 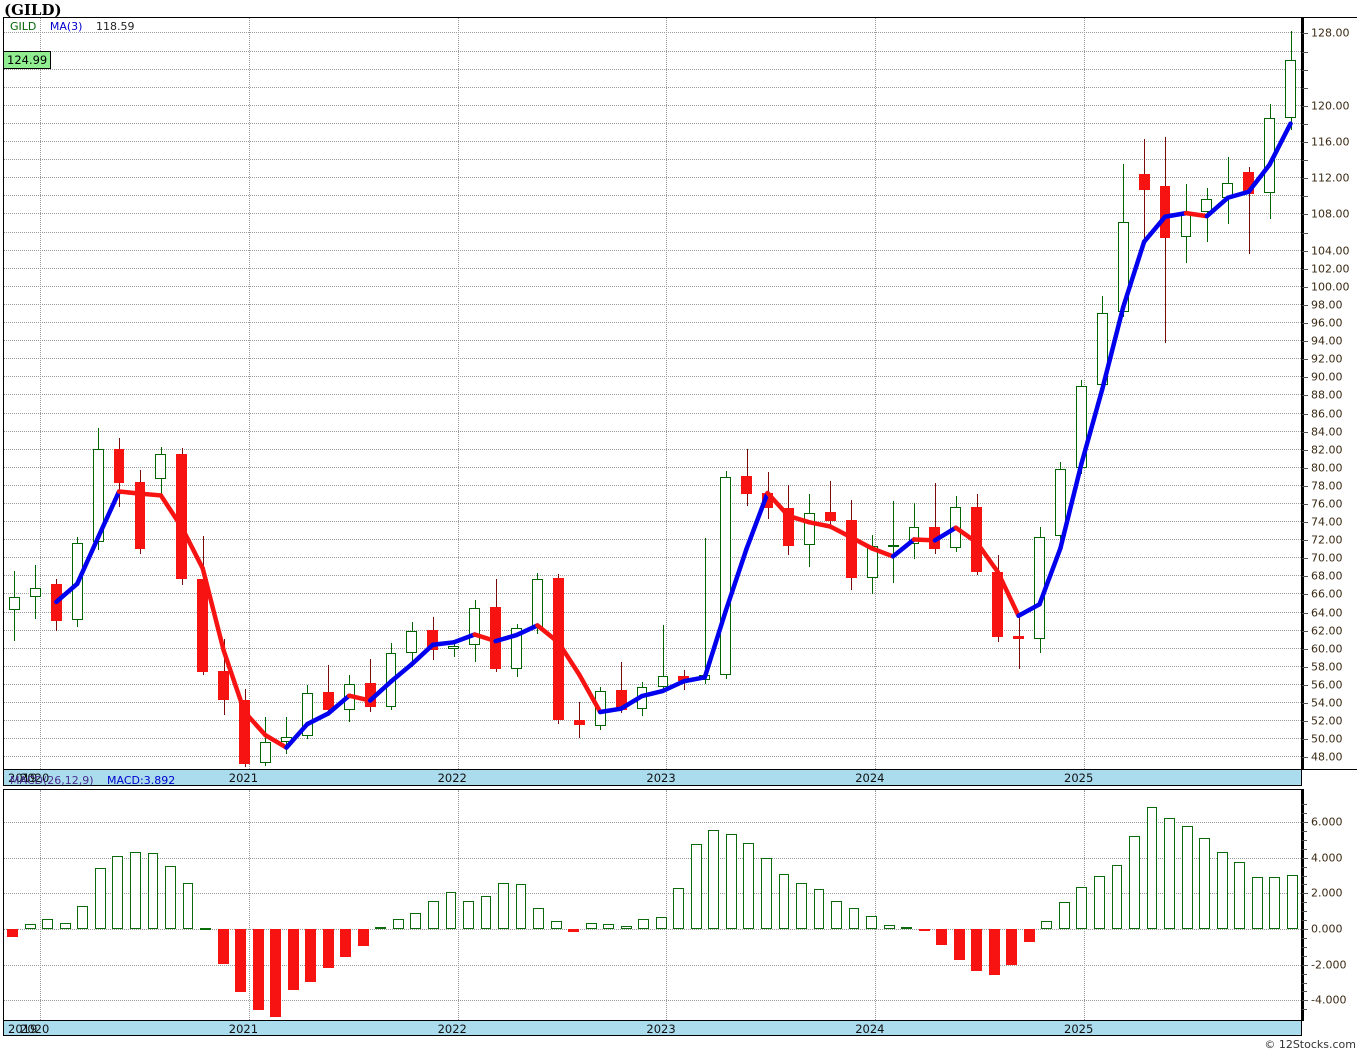 I want to click on price-axis-label: 72.00, so click(x=1327, y=540).